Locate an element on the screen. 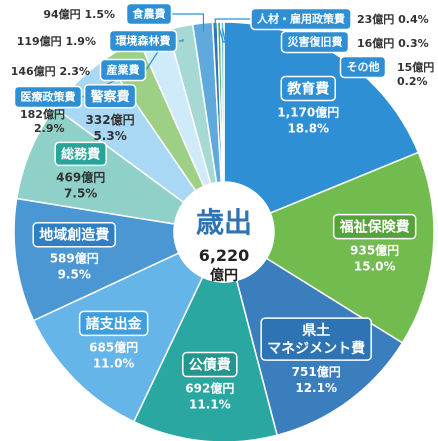  slice-label-tag-9: 産業費 is located at coordinates (123, 70).